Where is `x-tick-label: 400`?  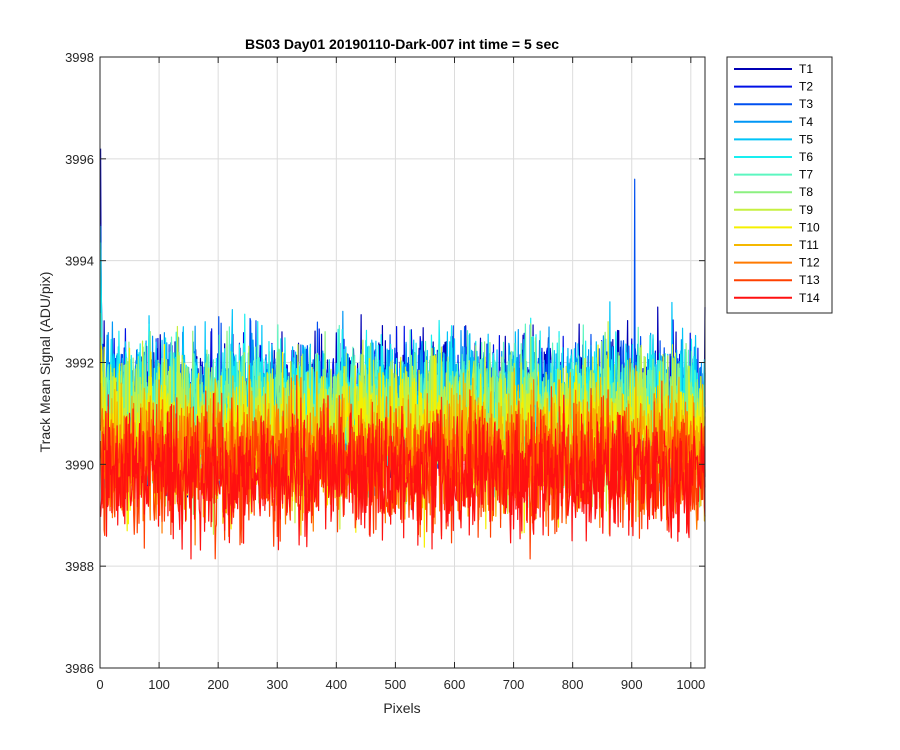
x-tick-label: 400 is located at coordinates (336, 684).